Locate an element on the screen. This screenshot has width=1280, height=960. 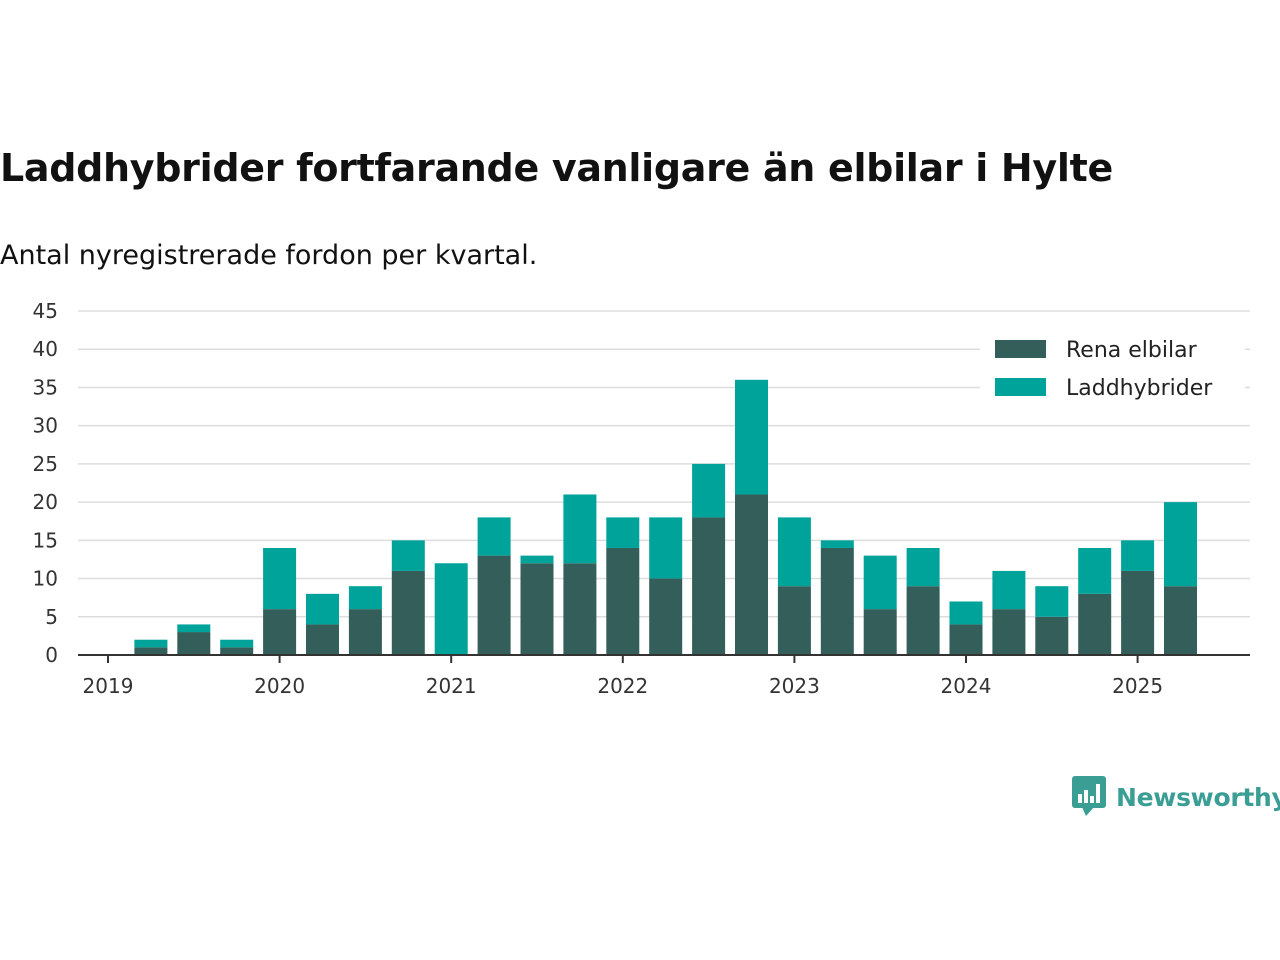
bar-rena-elbilar-2019Q3 is located at coordinates (194, 643).